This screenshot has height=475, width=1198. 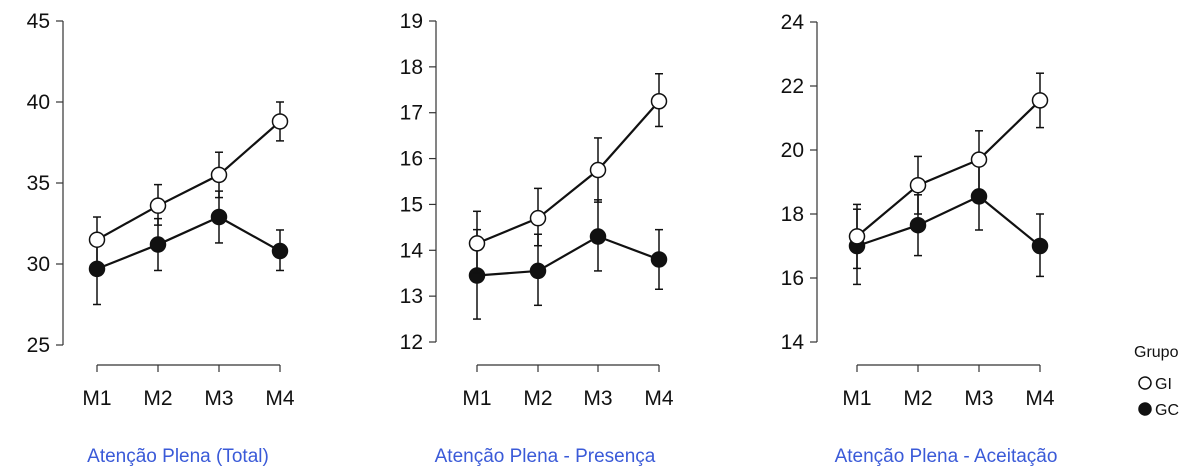 What do you see at coordinates (38, 102) in the screenshot?
I see `y-tick-label: 40` at bounding box center [38, 102].